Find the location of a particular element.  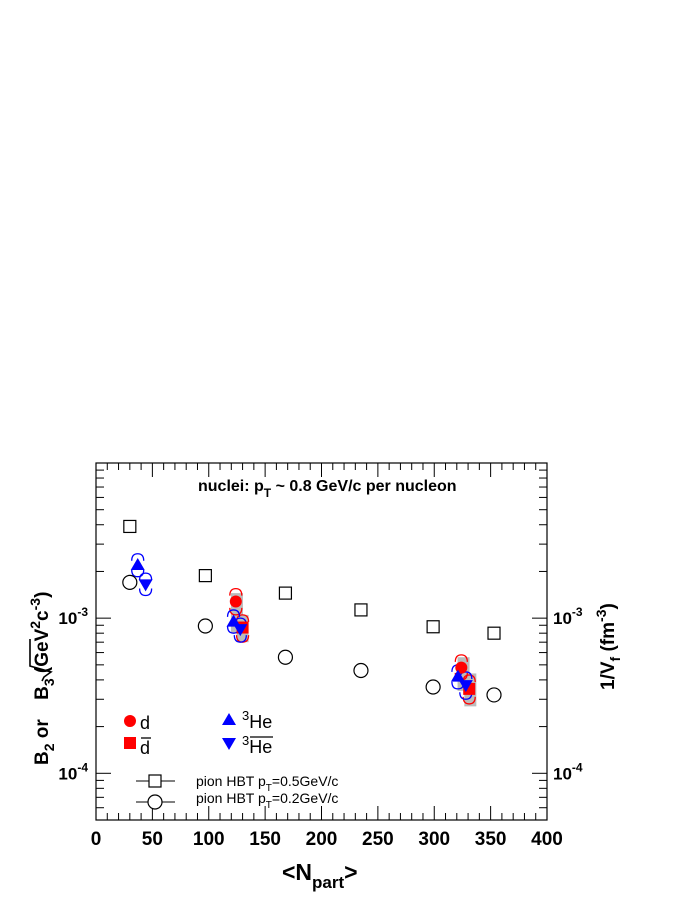

legend-label-hbt02: pion HBT pT=0.2GeV/c is located at coordinates (267, 800).